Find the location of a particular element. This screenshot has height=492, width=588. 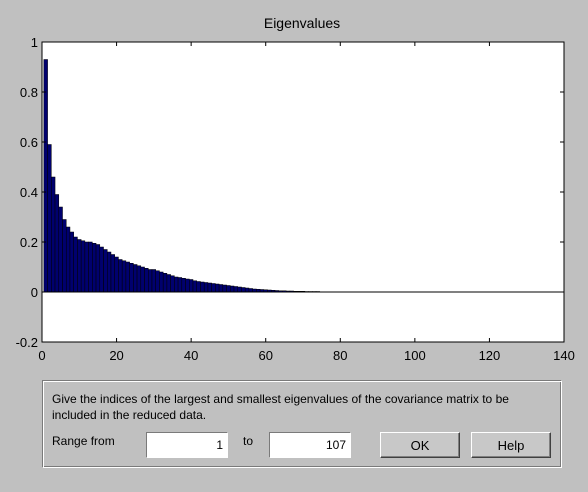

range-to-input is located at coordinates (310, 445).